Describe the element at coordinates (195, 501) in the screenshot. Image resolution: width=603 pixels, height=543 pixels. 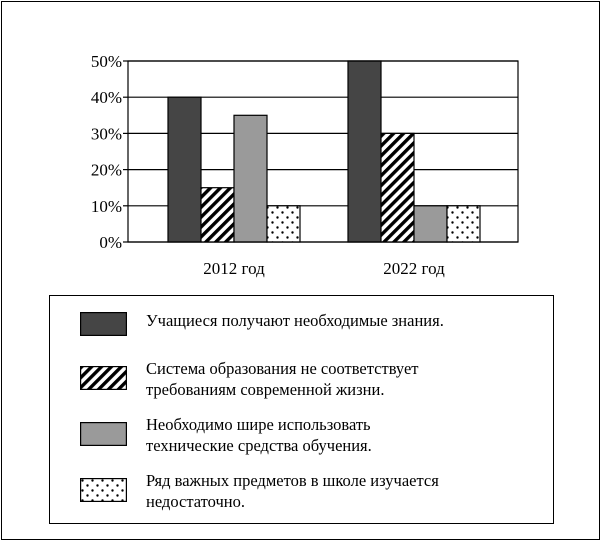
I see `legend-label-line: недостаточно.` at that location.